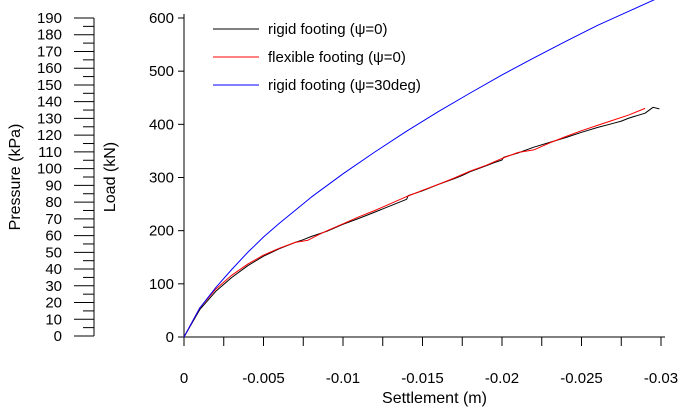 The height and width of the screenshot is (411, 700). What do you see at coordinates (50, 152) in the screenshot?
I see `secondary-tick-label: 110` at bounding box center [50, 152].